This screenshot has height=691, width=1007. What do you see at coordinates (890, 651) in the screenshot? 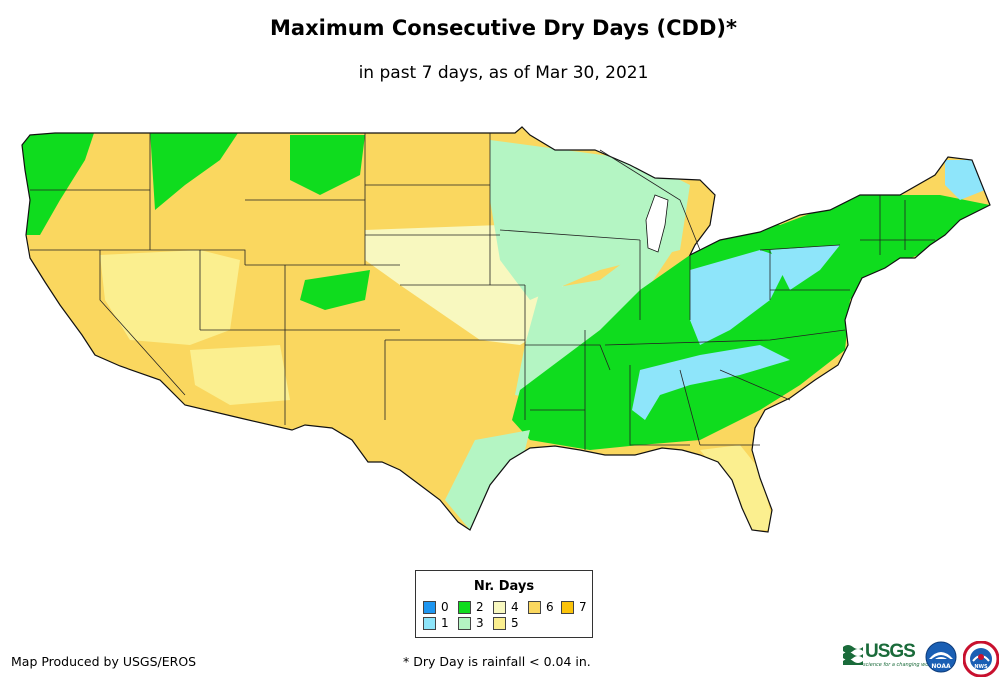
I see `usgs-logo-text: USGS` at bounding box center [890, 651].